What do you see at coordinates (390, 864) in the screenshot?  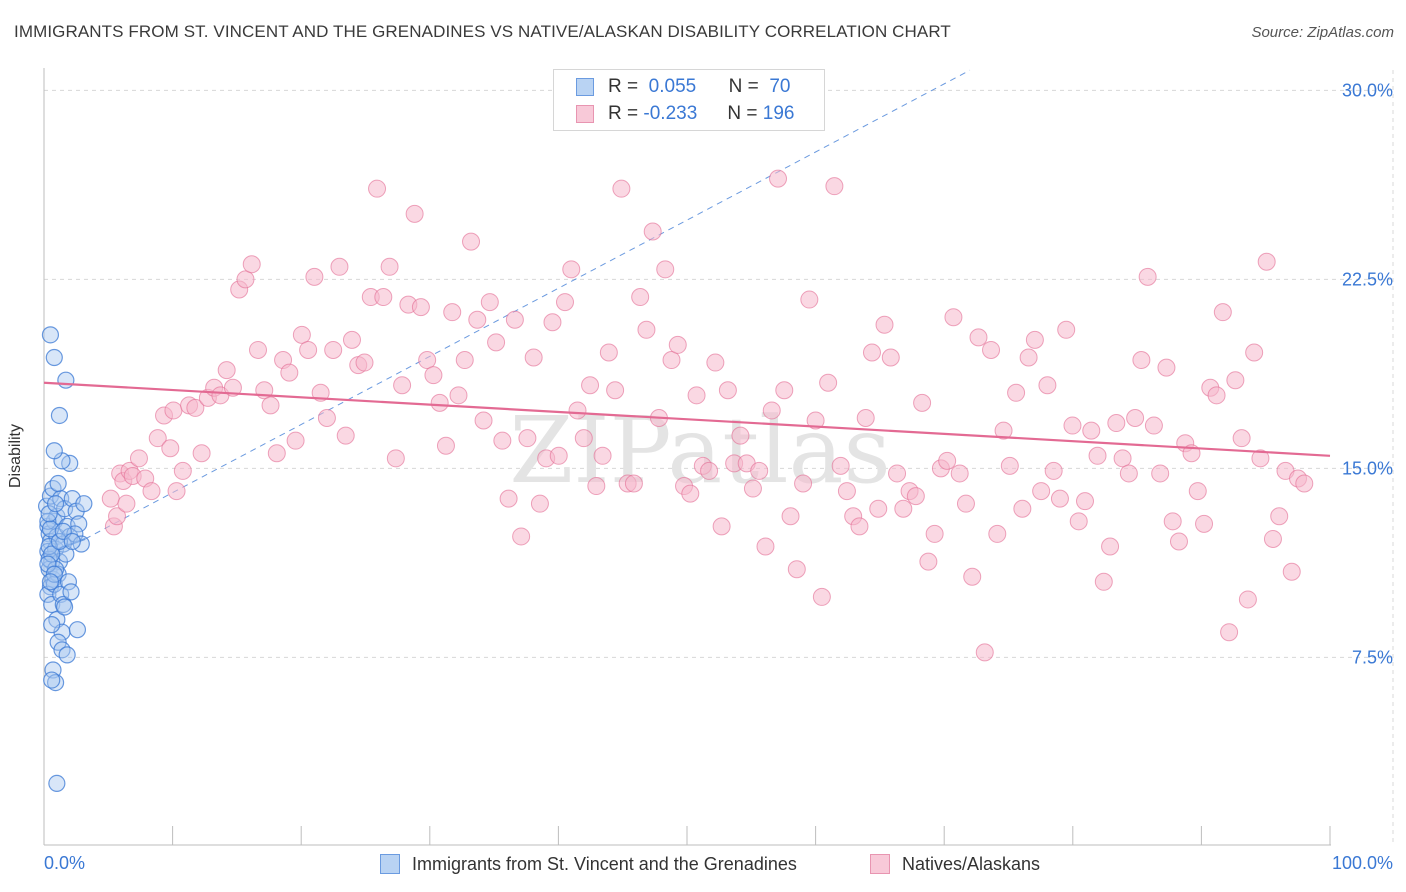 I see `blue-swatch` at bounding box center [390, 864].